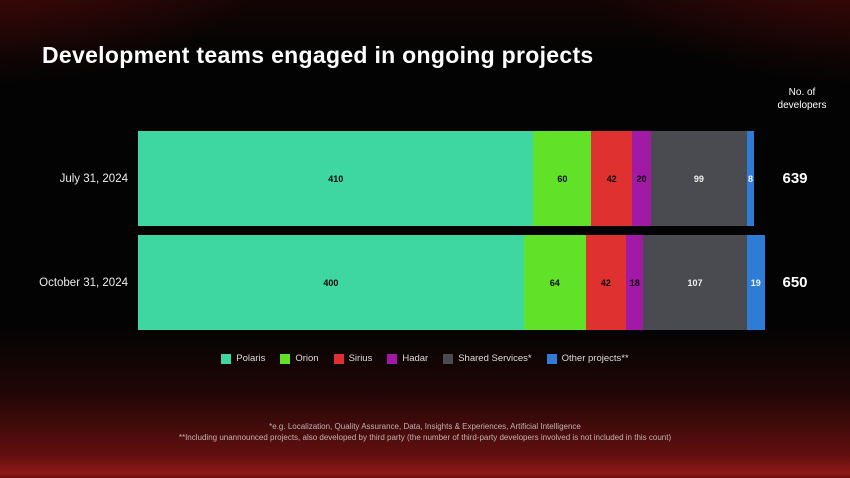 This screenshot has height=478, width=850. What do you see at coordinates (307, 358) in the screenshot?
I see `legend-label: Orion` at bounding box center [307, 358].